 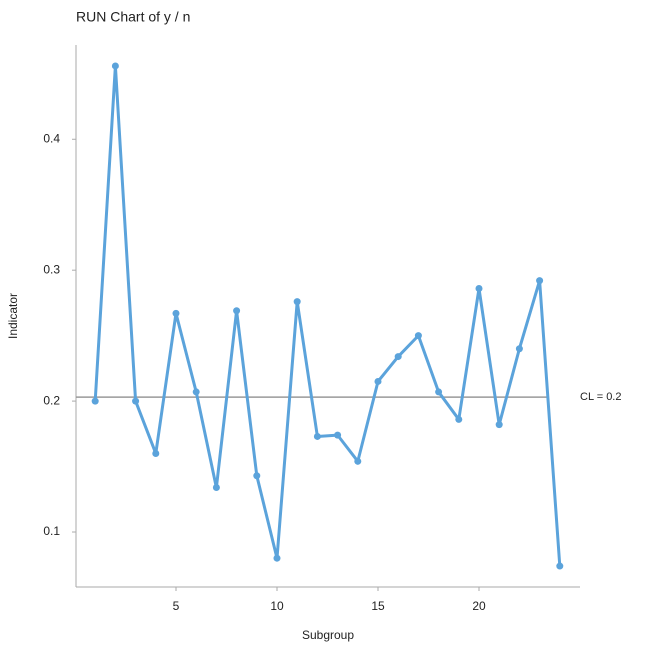 What do you see at coordinates (176, 606) in the screenshot?
I see `x-tick-label: 5` at bounding box center [176, 606].